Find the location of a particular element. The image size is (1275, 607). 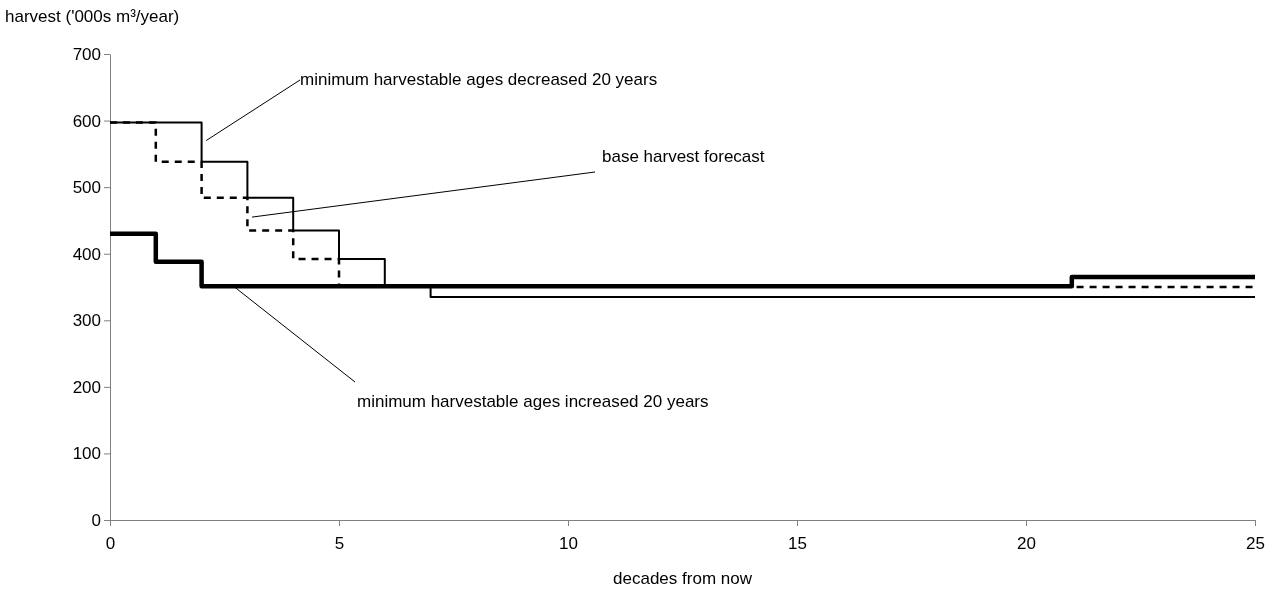

x-tick-label: 25 is located at coordinates (1255, 544).